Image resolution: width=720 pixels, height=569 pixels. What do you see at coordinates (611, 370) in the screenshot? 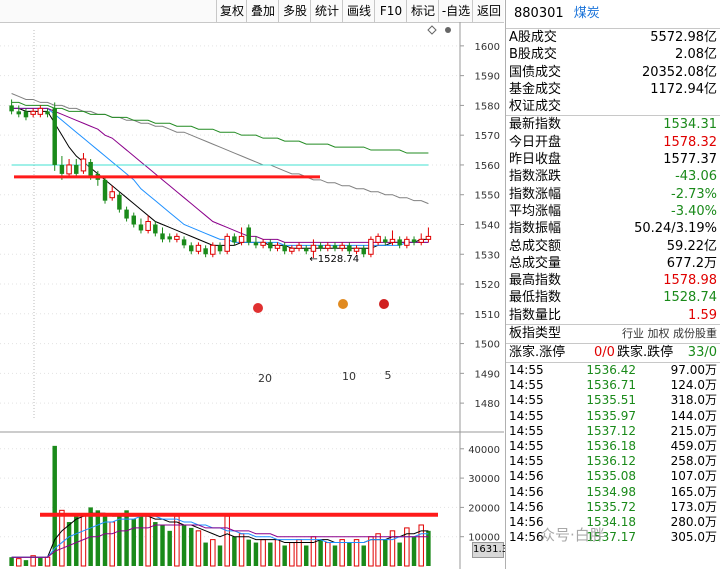
I see `tick-price: 1536.42` at bounding box center [611, 370].